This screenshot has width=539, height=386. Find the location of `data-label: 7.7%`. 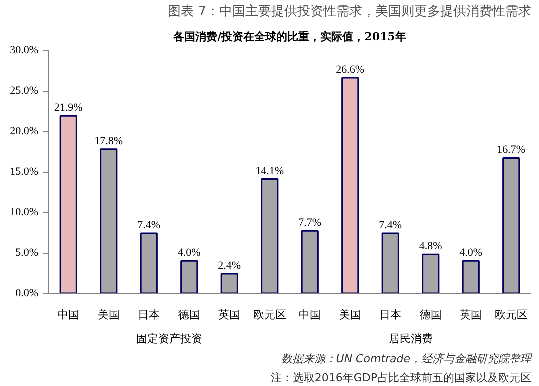

data-label: 7.7% is located at coordinates (310, 223).